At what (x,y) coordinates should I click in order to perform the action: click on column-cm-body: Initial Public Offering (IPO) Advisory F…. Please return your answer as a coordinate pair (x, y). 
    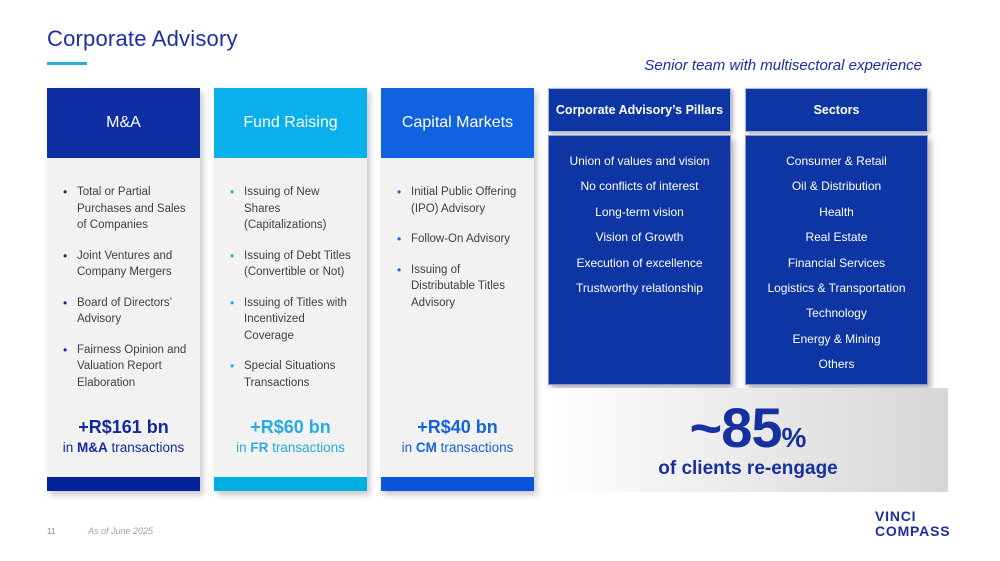
    Looking at the image, I should click on (457, 317).